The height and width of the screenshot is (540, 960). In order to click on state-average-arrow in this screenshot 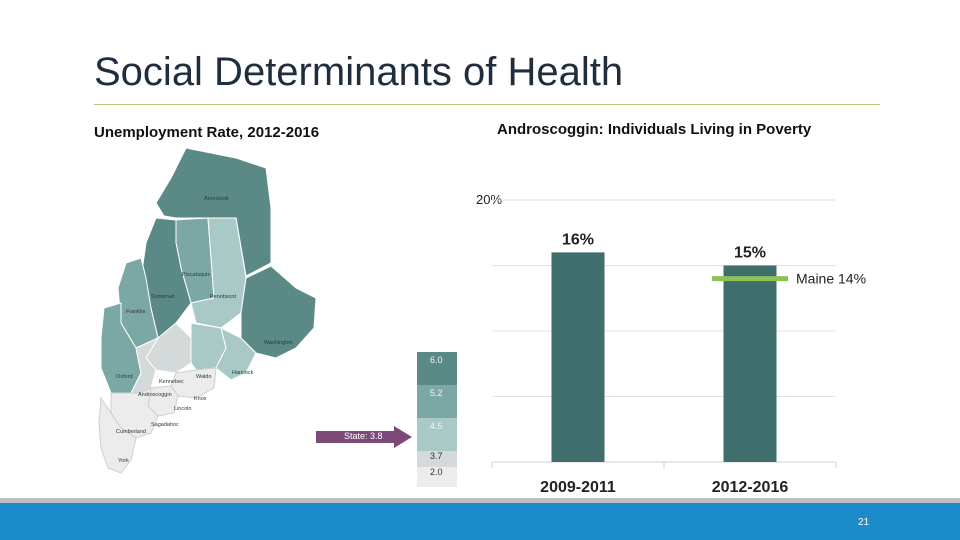, I will do `click(364, 437)`.